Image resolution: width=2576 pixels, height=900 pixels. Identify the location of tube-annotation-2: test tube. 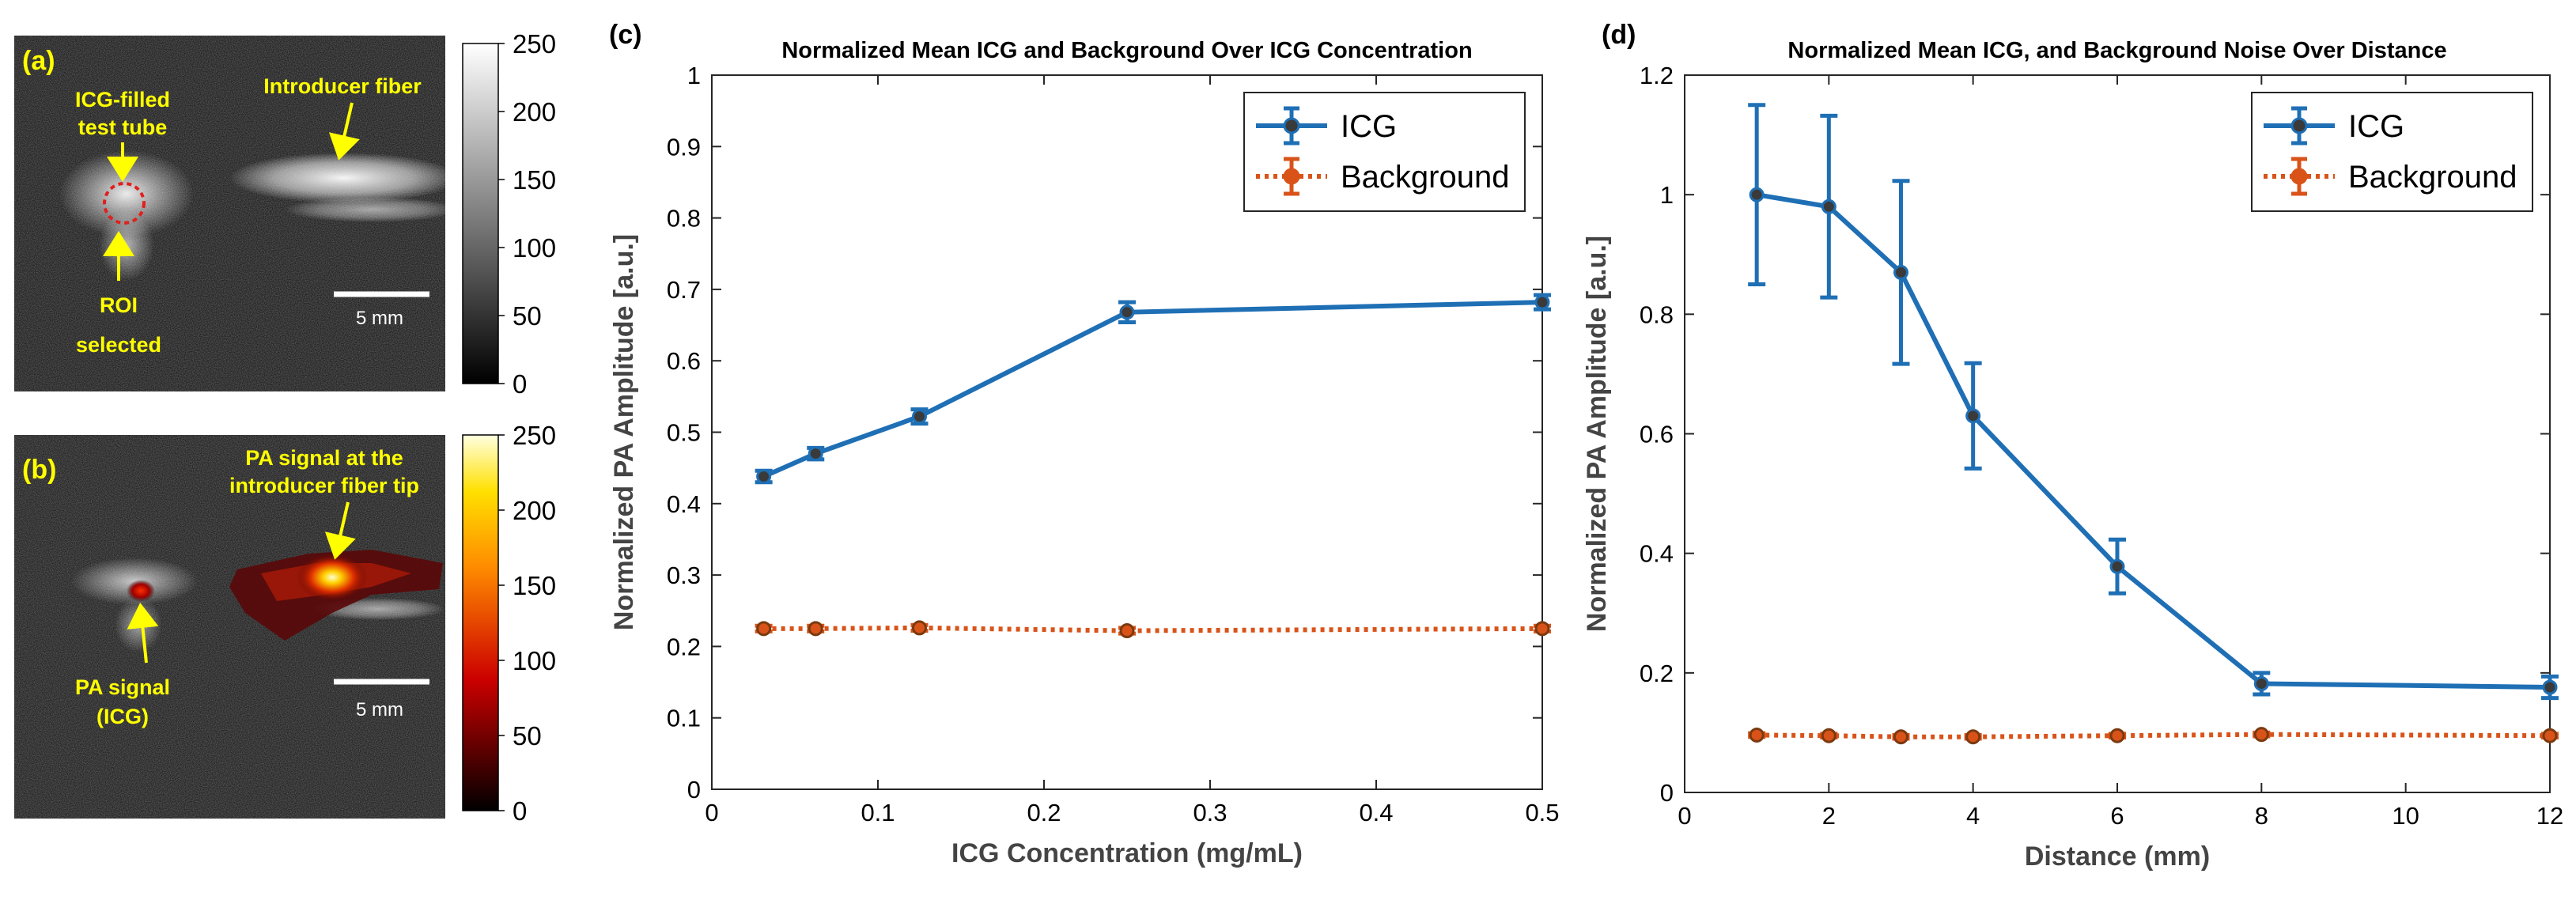
(123, 127).